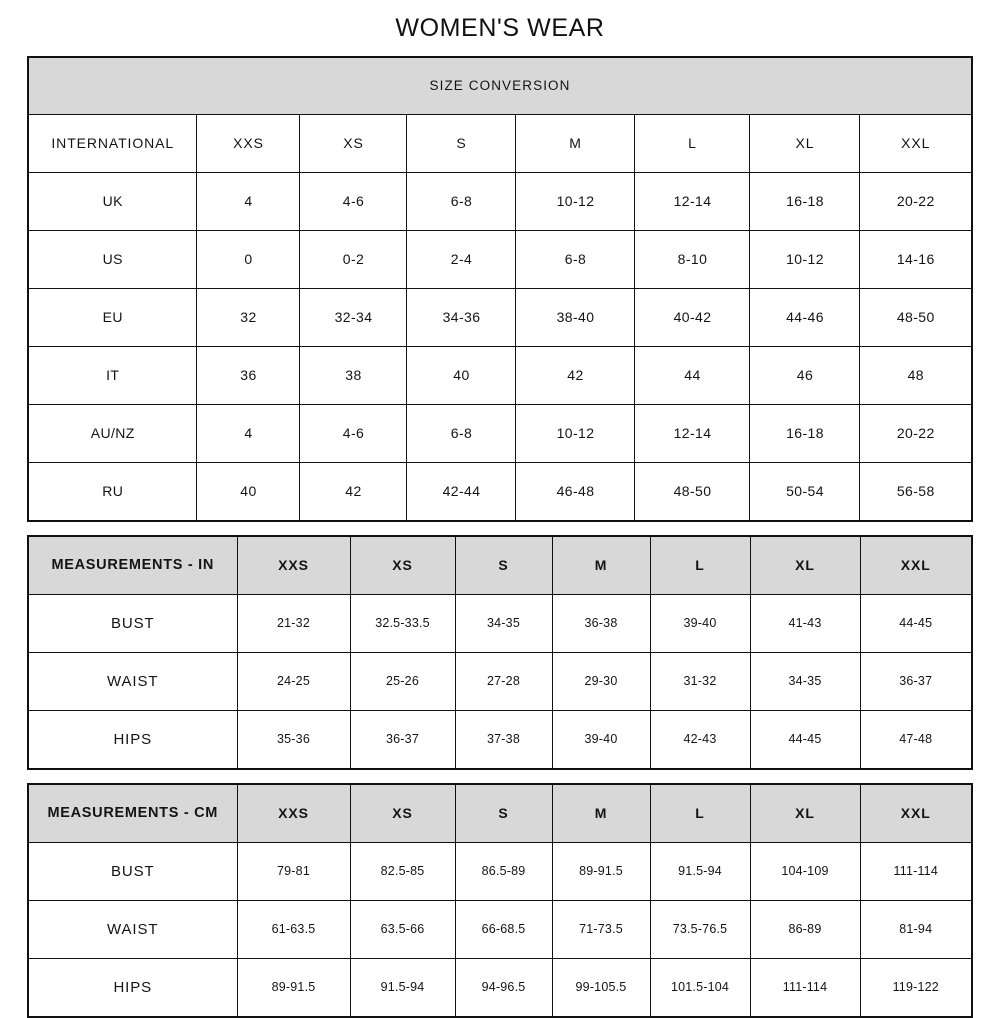 Image resolution: width=1000 pixels, height=1018 pixels. I want to click on table-row: UK 4 4-6 6-8 10-12 12-14 16-18 20-22, so click(500, 201).